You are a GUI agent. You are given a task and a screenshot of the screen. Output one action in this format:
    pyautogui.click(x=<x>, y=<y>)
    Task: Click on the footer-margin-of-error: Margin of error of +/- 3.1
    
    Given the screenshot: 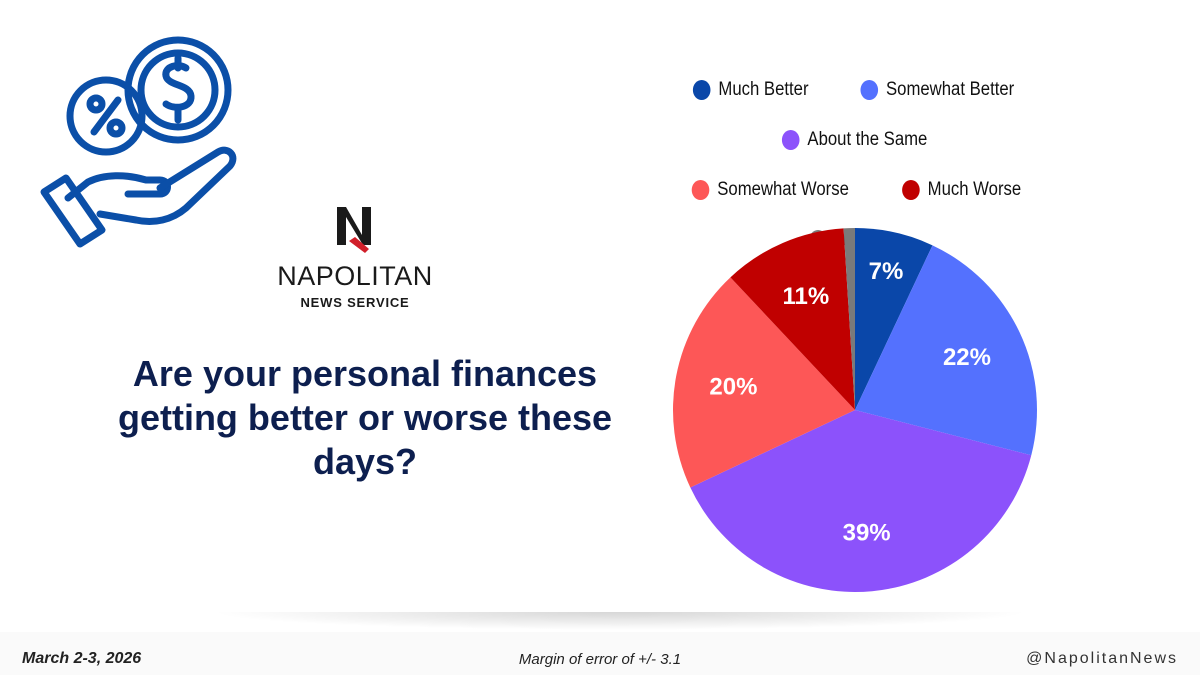 What is the action you would take?
    pyautogui.click(x=600, y=659)
    